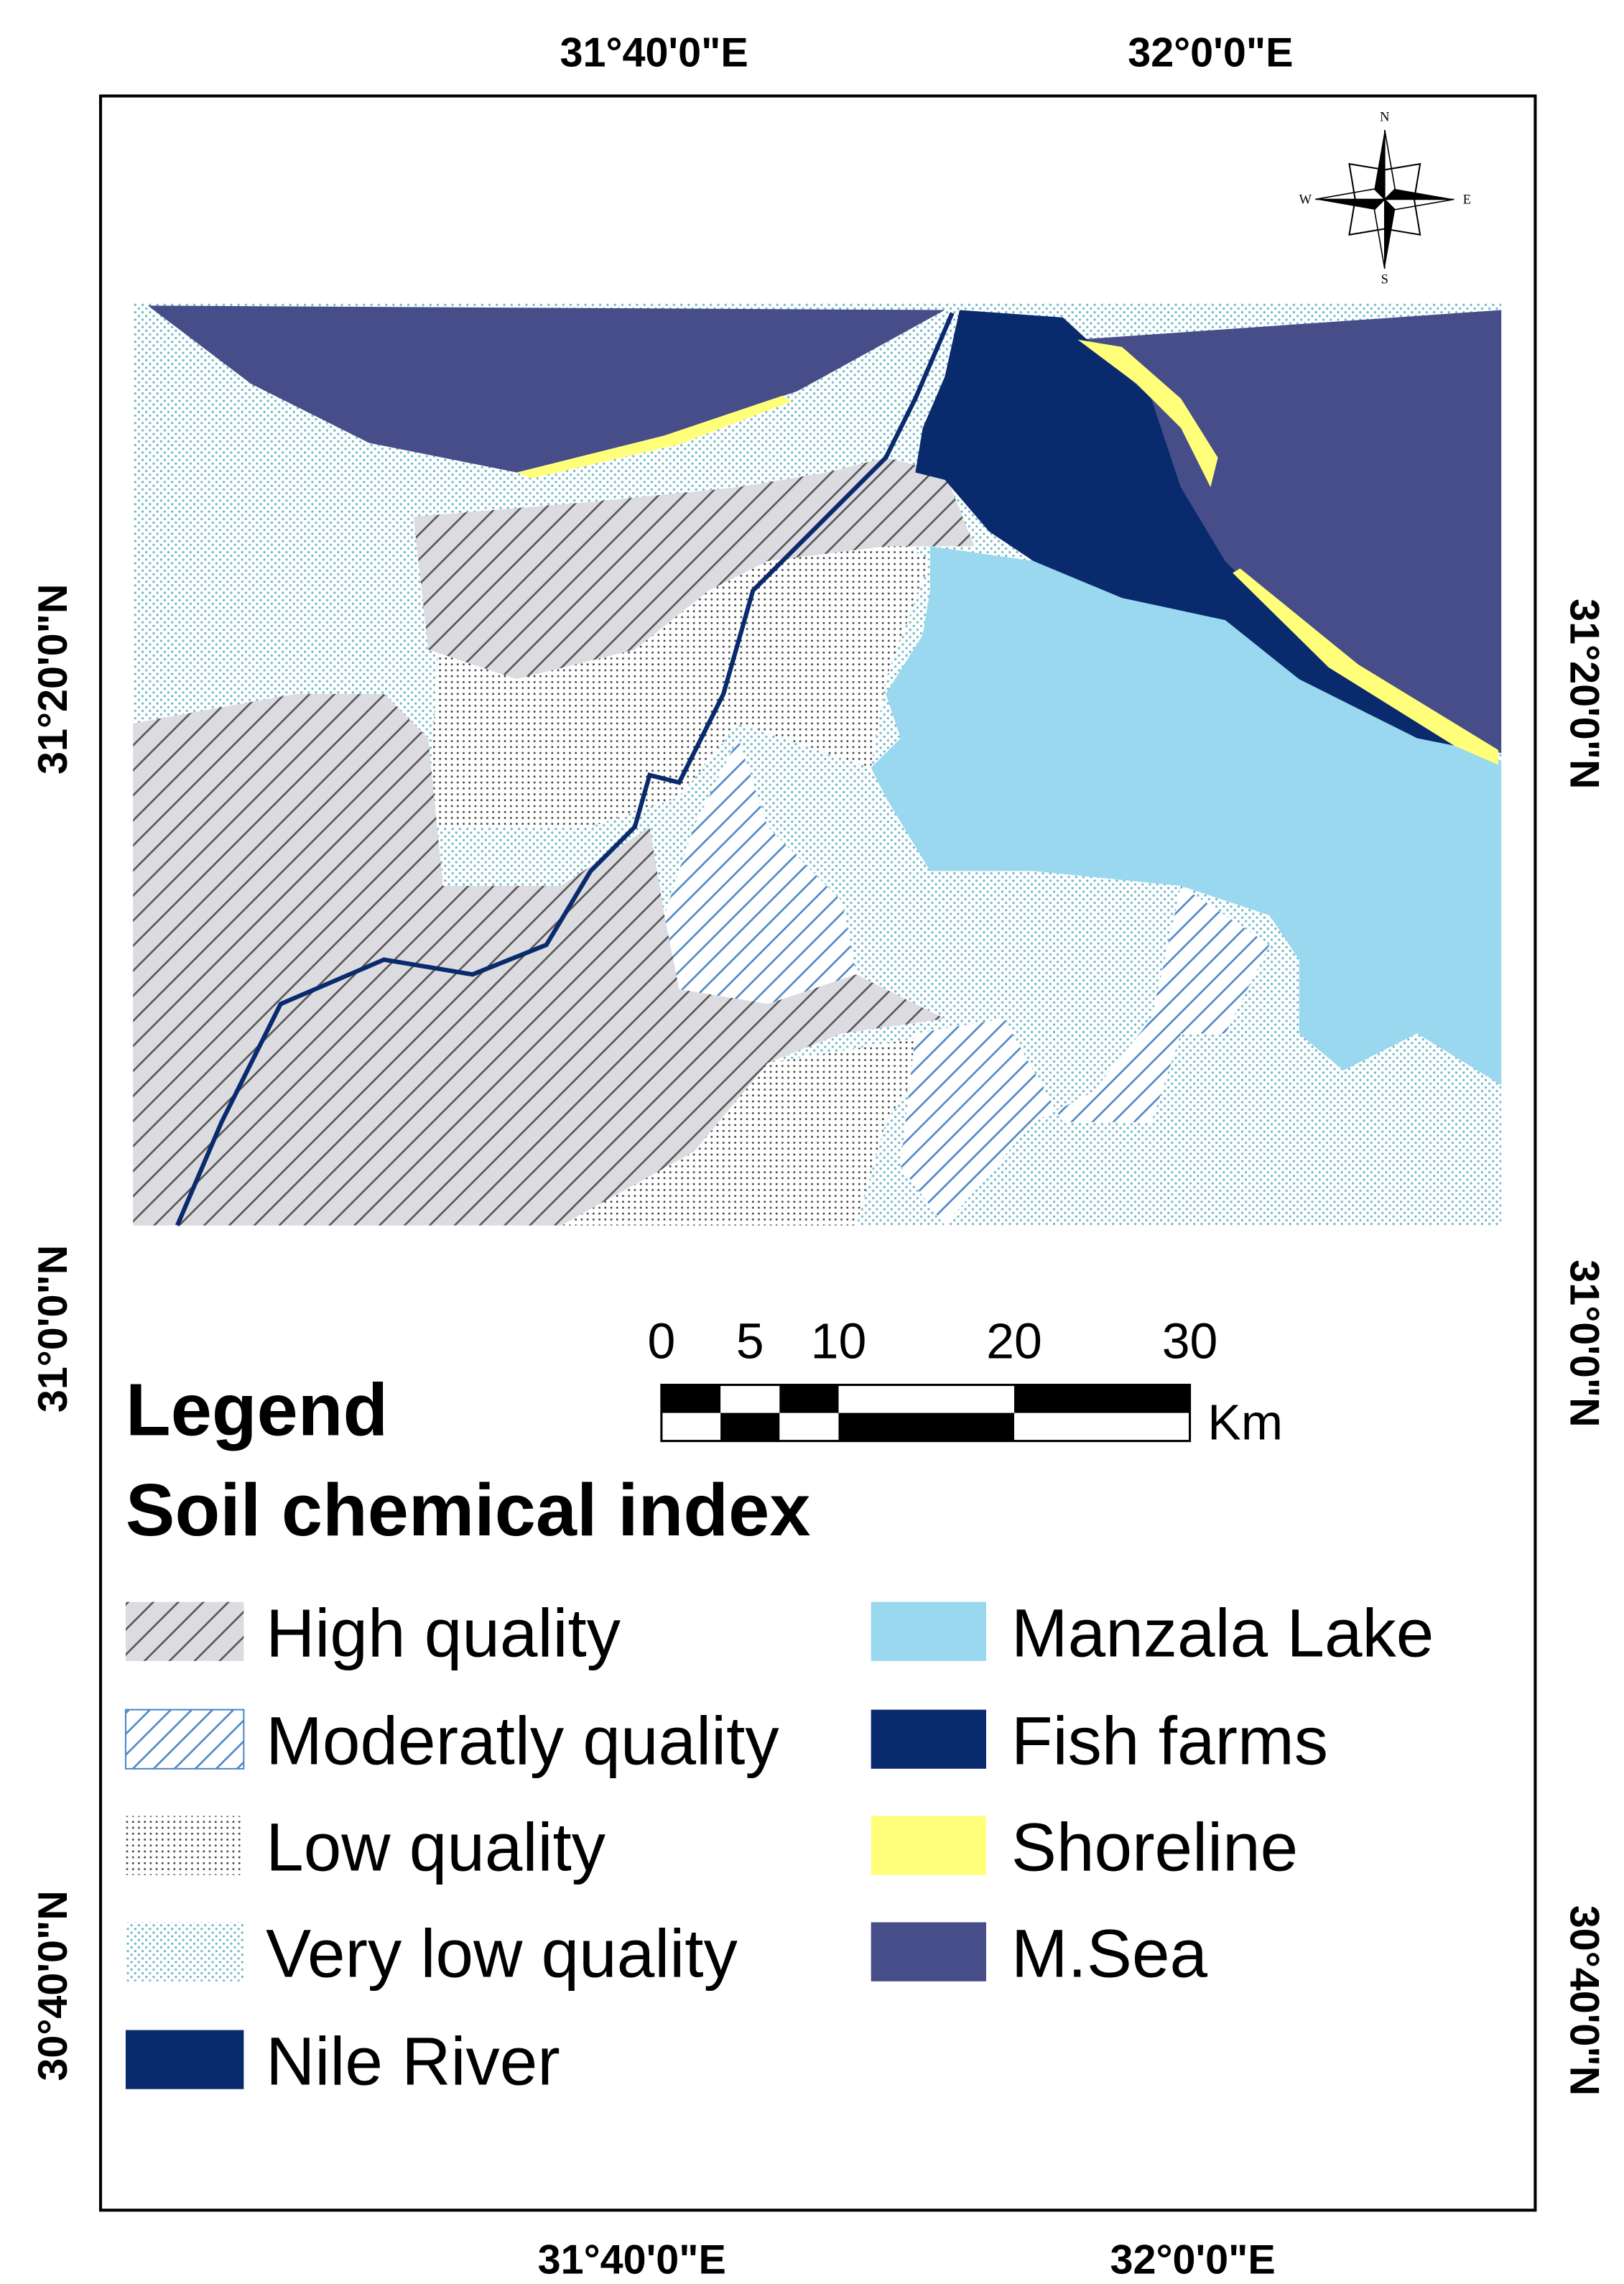 Image resolution: width=1624 pixels, height=2284 pixels. What do you see at coordinates (53, 679) in the screenshot?
I see `left-coordinate: 31°20'0"N` at bounding box center [53, 679].